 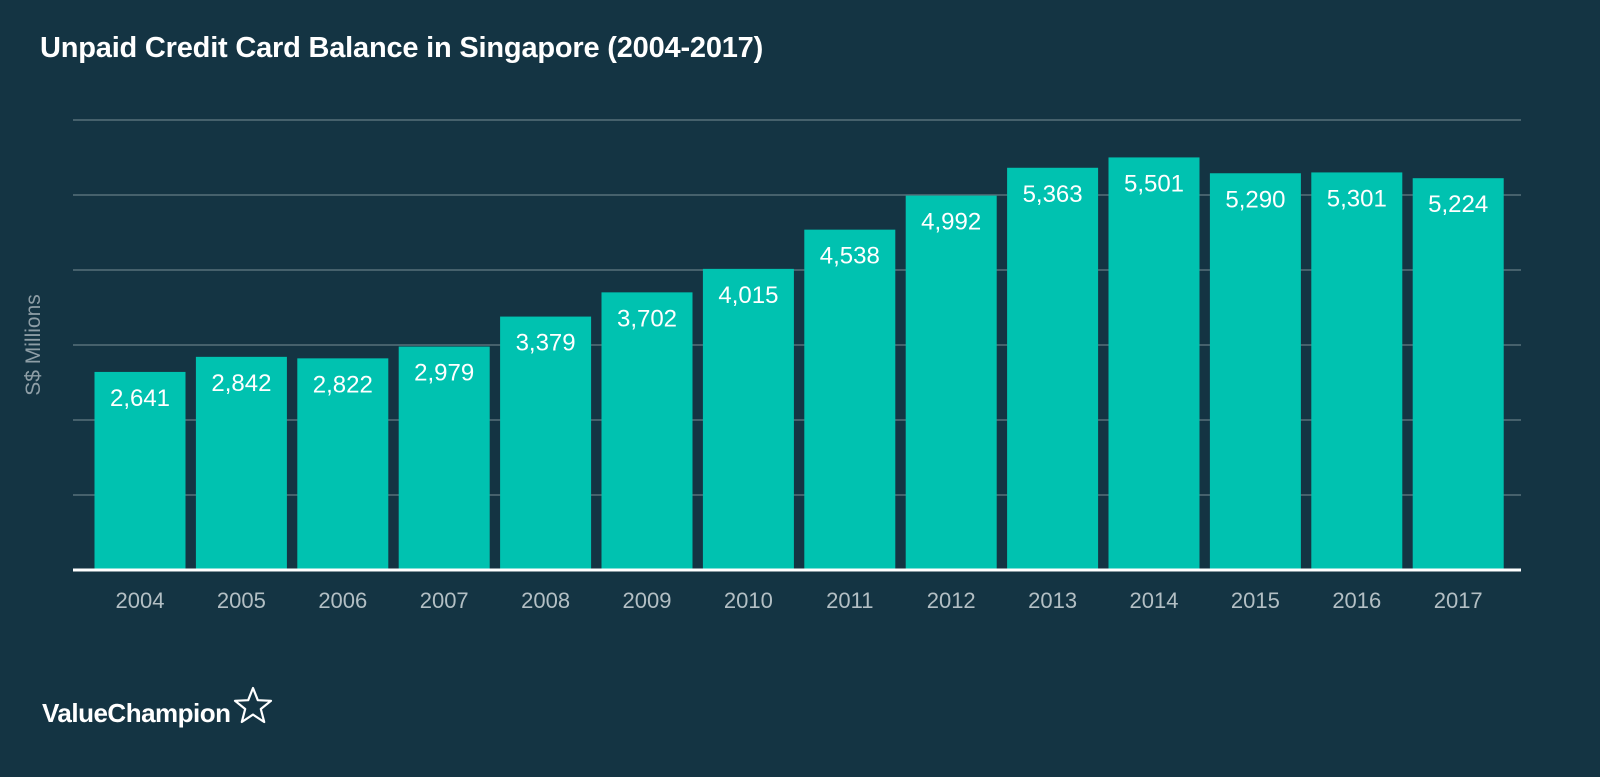 What do you see at coordinates (1255, 371) in the screenshot?
I see `bar-2015` at bounding box center [1255, 371].